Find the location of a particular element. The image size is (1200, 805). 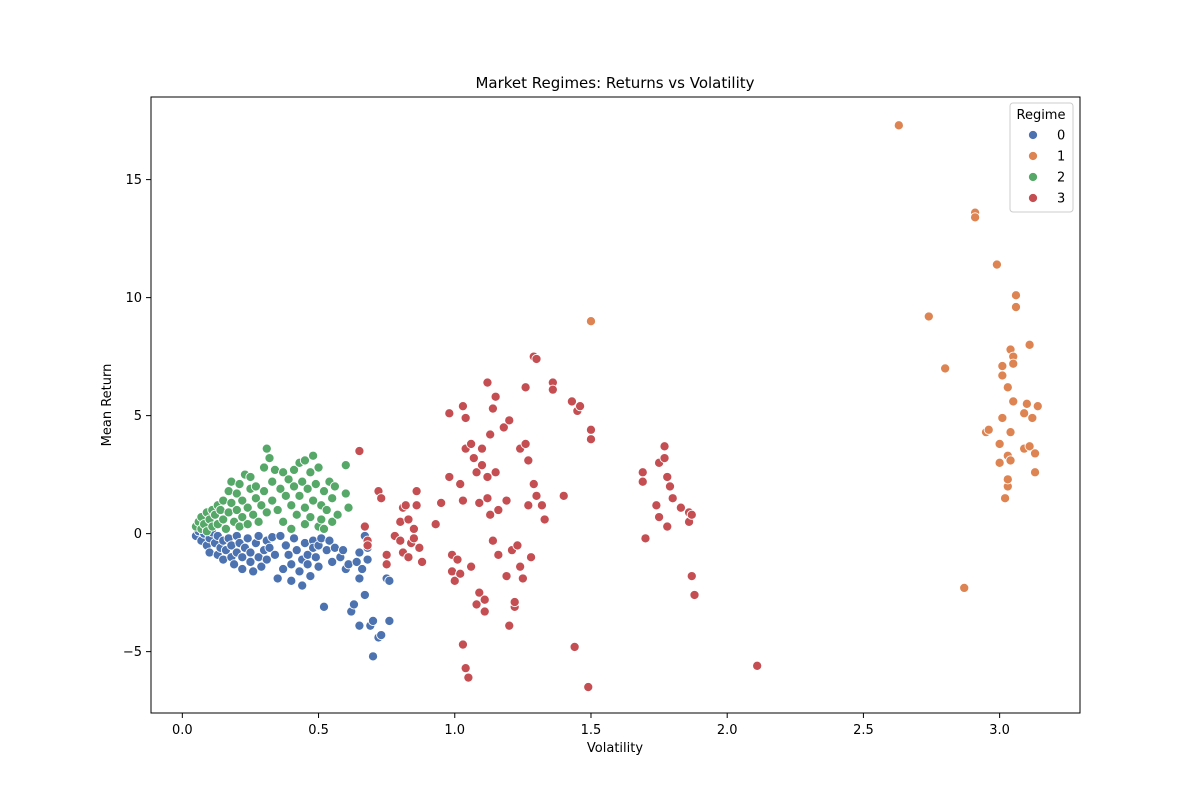

x-axis-label: Volatility is located at coordinates (615, 748).